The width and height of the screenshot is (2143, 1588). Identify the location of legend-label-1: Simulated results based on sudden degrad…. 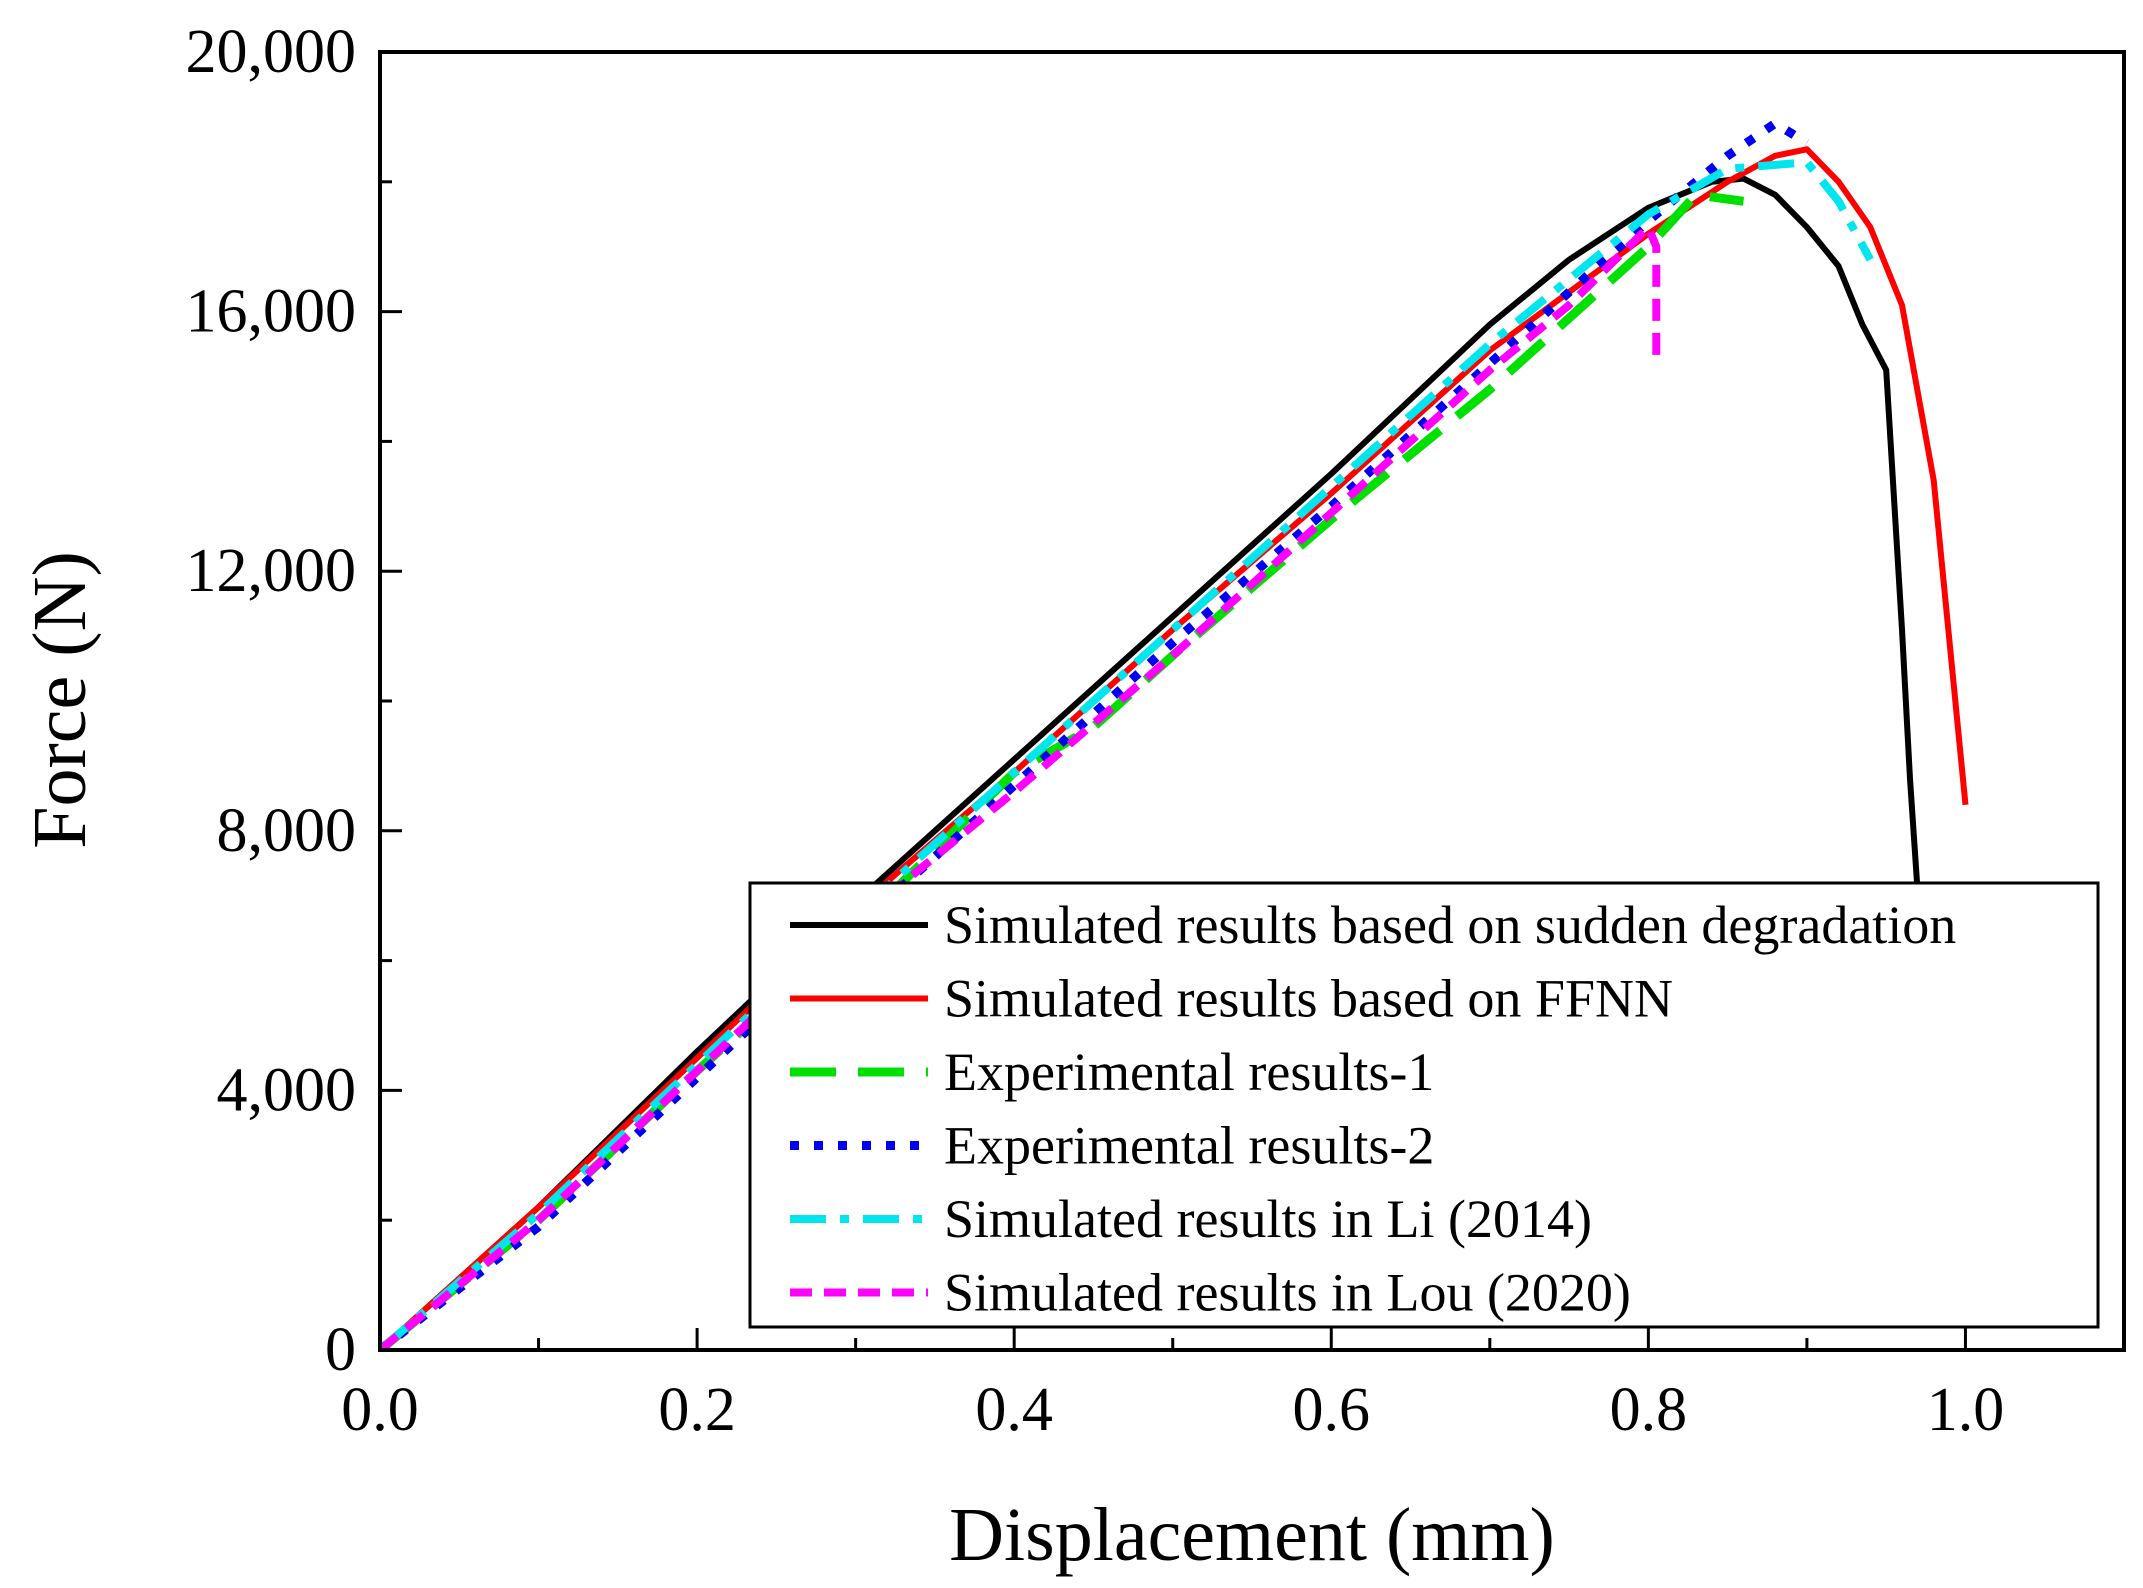
(1450, 925).